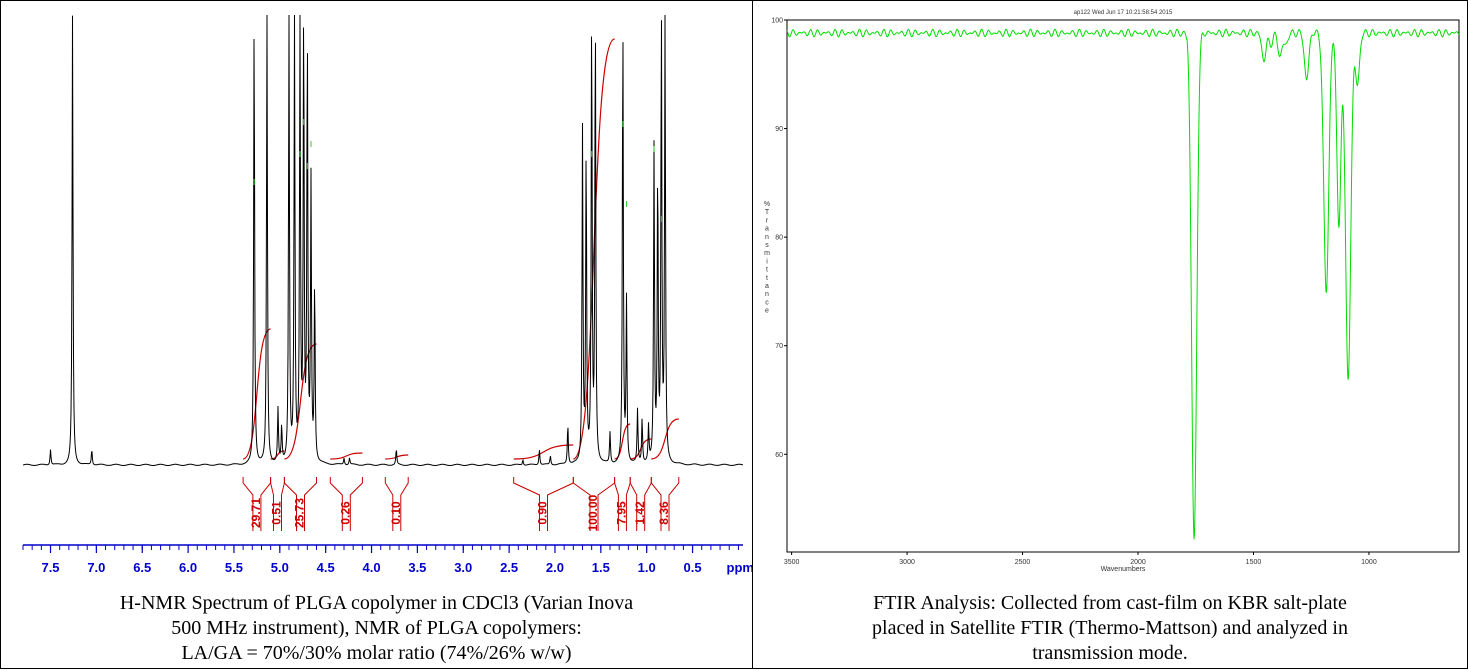  Describe the element at coordinates (509, 567) in the screenshot. I see `nmr-tick-label: 2.5` at that location.